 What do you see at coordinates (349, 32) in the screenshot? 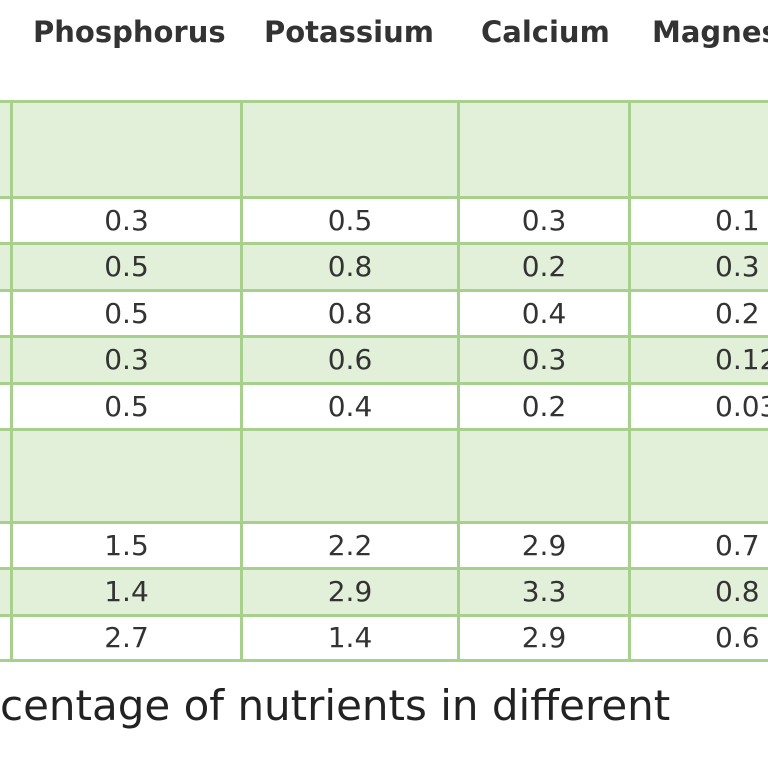
I see `column-header-potassium: Potassium` at bounding box center [349, 32].